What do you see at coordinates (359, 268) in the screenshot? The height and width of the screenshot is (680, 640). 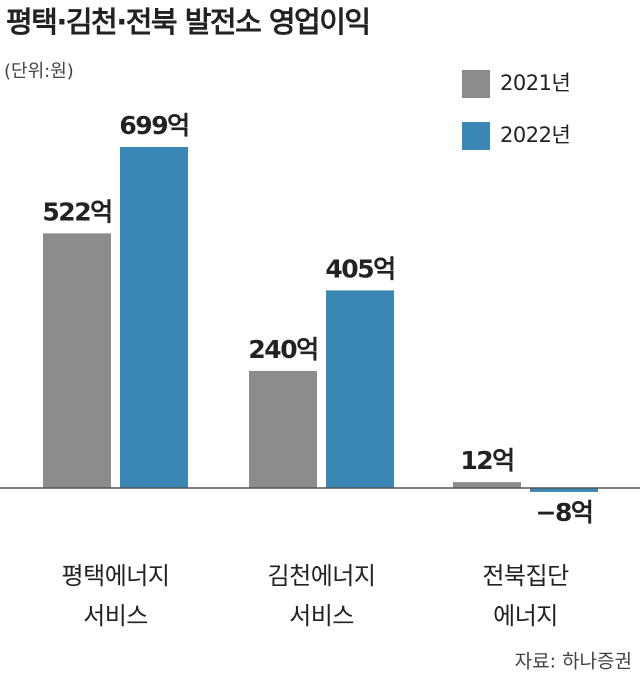 I see `value-label: 405억` at bounding box center [359, 268].